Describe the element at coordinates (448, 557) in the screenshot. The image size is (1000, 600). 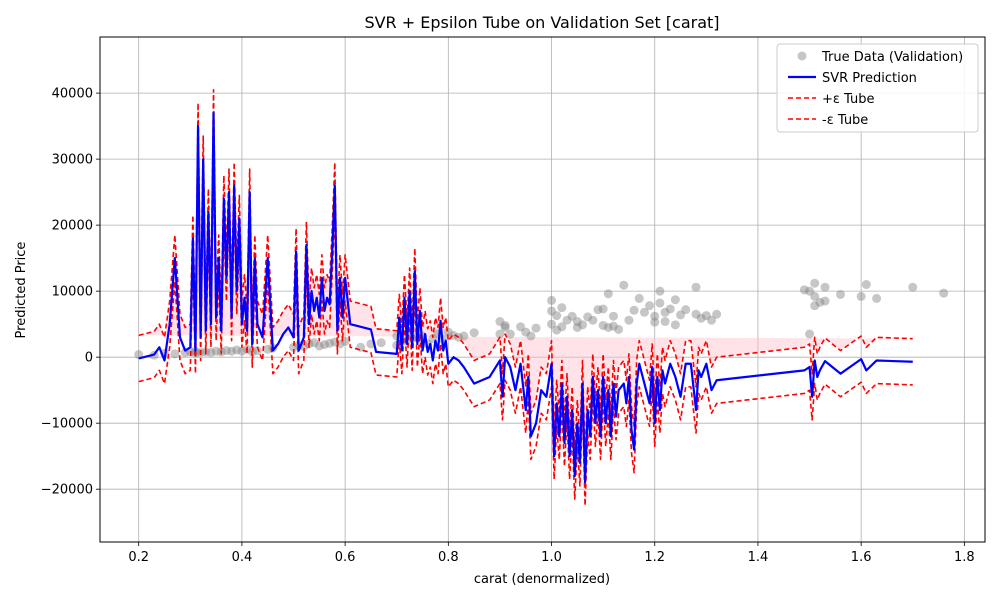
I see `x-tick-label: 0.8` at that location.